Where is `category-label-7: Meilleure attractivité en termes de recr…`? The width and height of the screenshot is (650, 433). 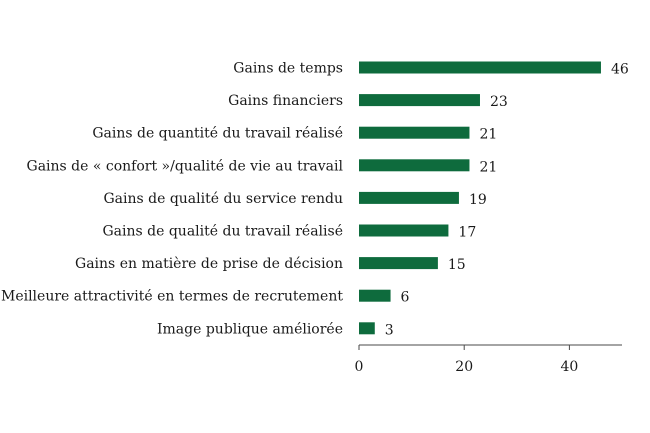
category-label-7: Meilleure attractivité en termes de recr… is located at coordinates (172, 297).